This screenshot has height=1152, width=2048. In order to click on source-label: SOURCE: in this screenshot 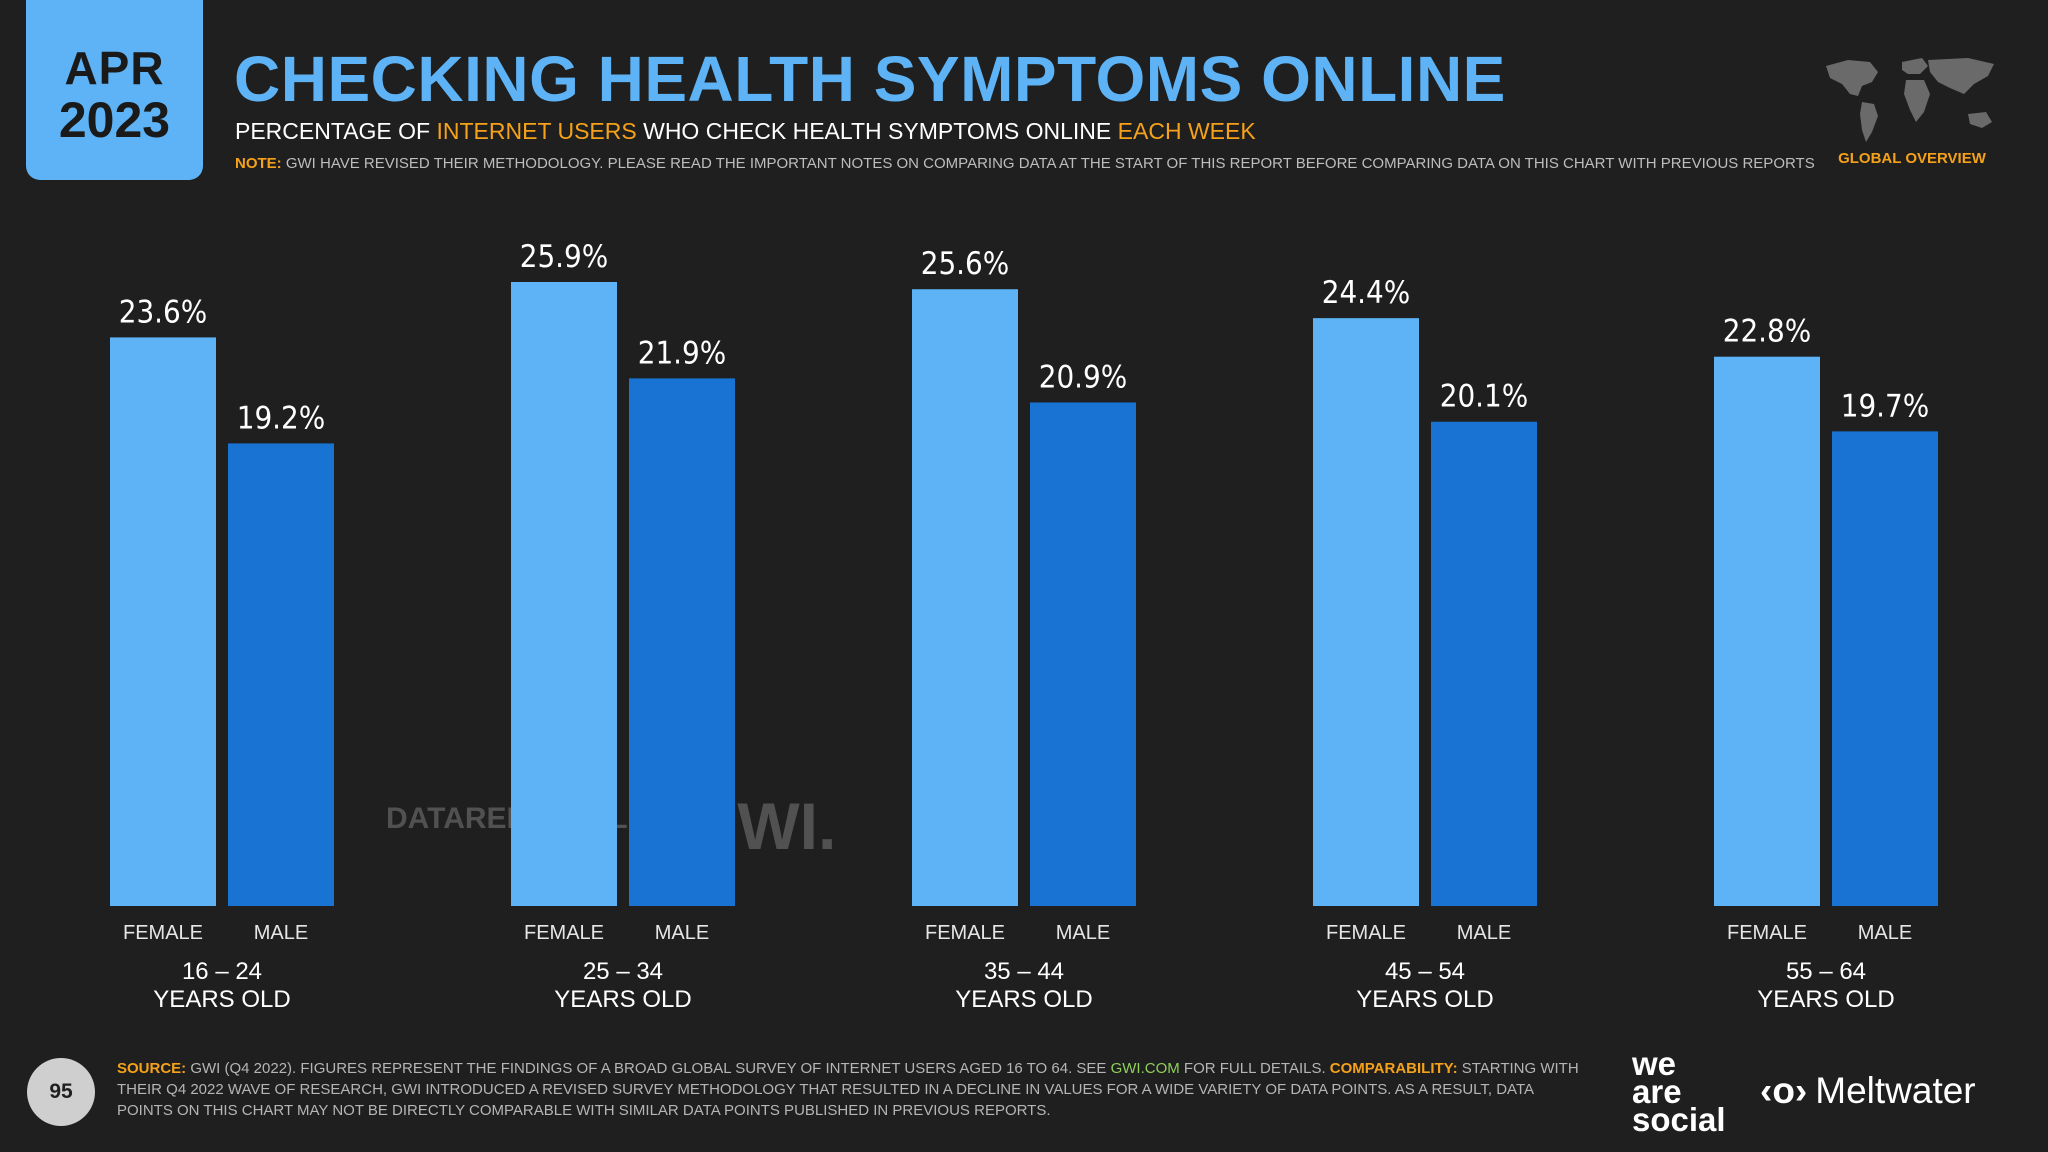, I will do `click(152, 1068)`.